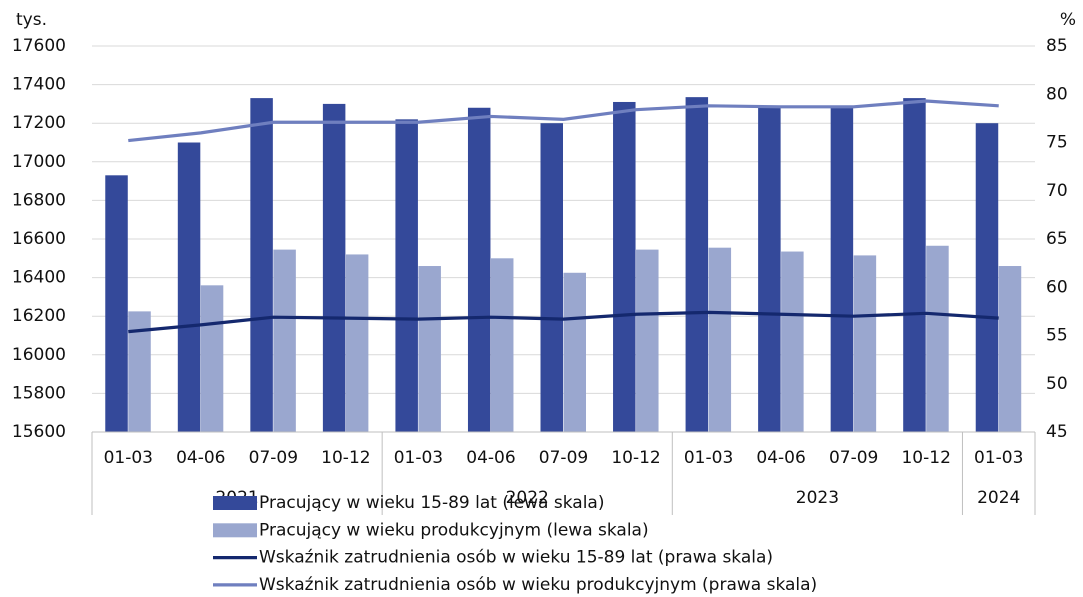 The width and height of the screenshot is (1083, 597). What do you see at coordinates (527, 498) in the screenshot?
I see `x-group-label: 2022` at bounding box center [527, 498].